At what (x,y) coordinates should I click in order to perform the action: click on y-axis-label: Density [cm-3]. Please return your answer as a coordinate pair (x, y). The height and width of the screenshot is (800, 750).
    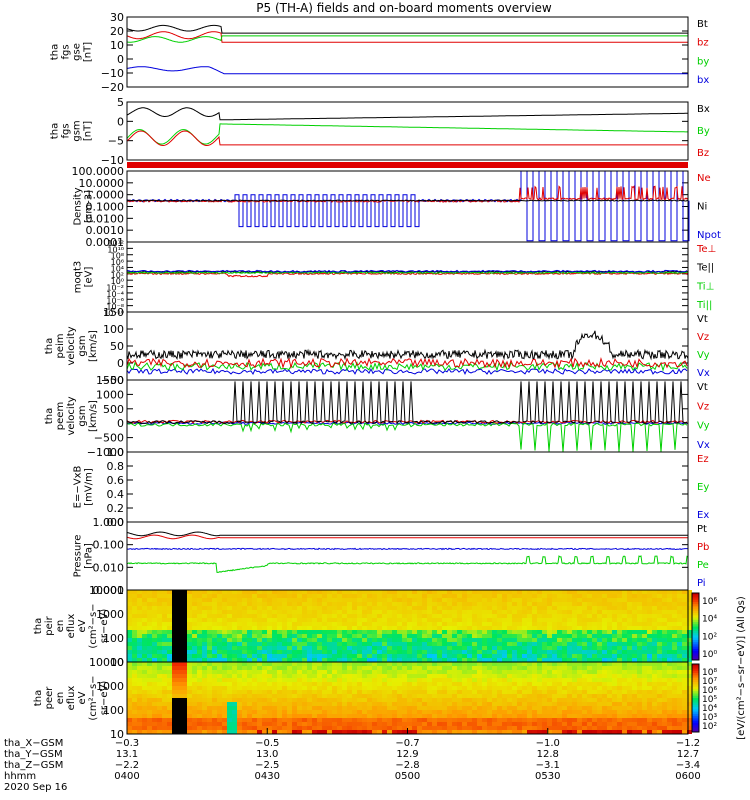
    Looking at the image, I should click on (84, 206).